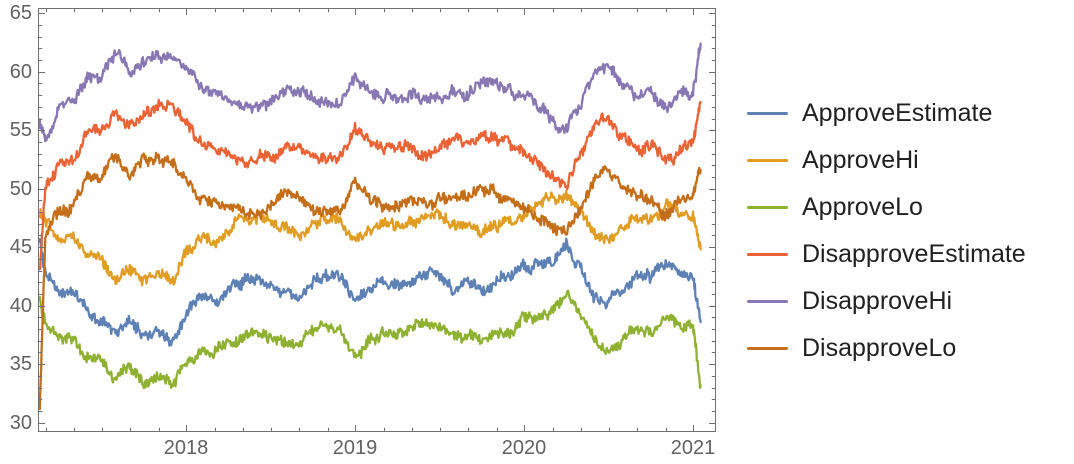  Describe the element at coordinates (860, 160) in the screenshot. I see `legend-label: ApproveHi` at that location.